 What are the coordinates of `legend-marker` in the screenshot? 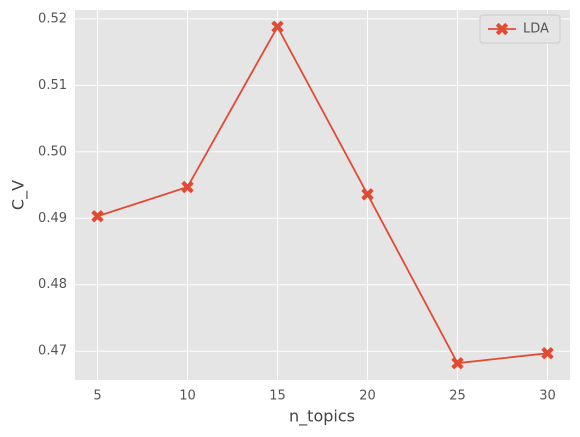 It's located at (502, 29).